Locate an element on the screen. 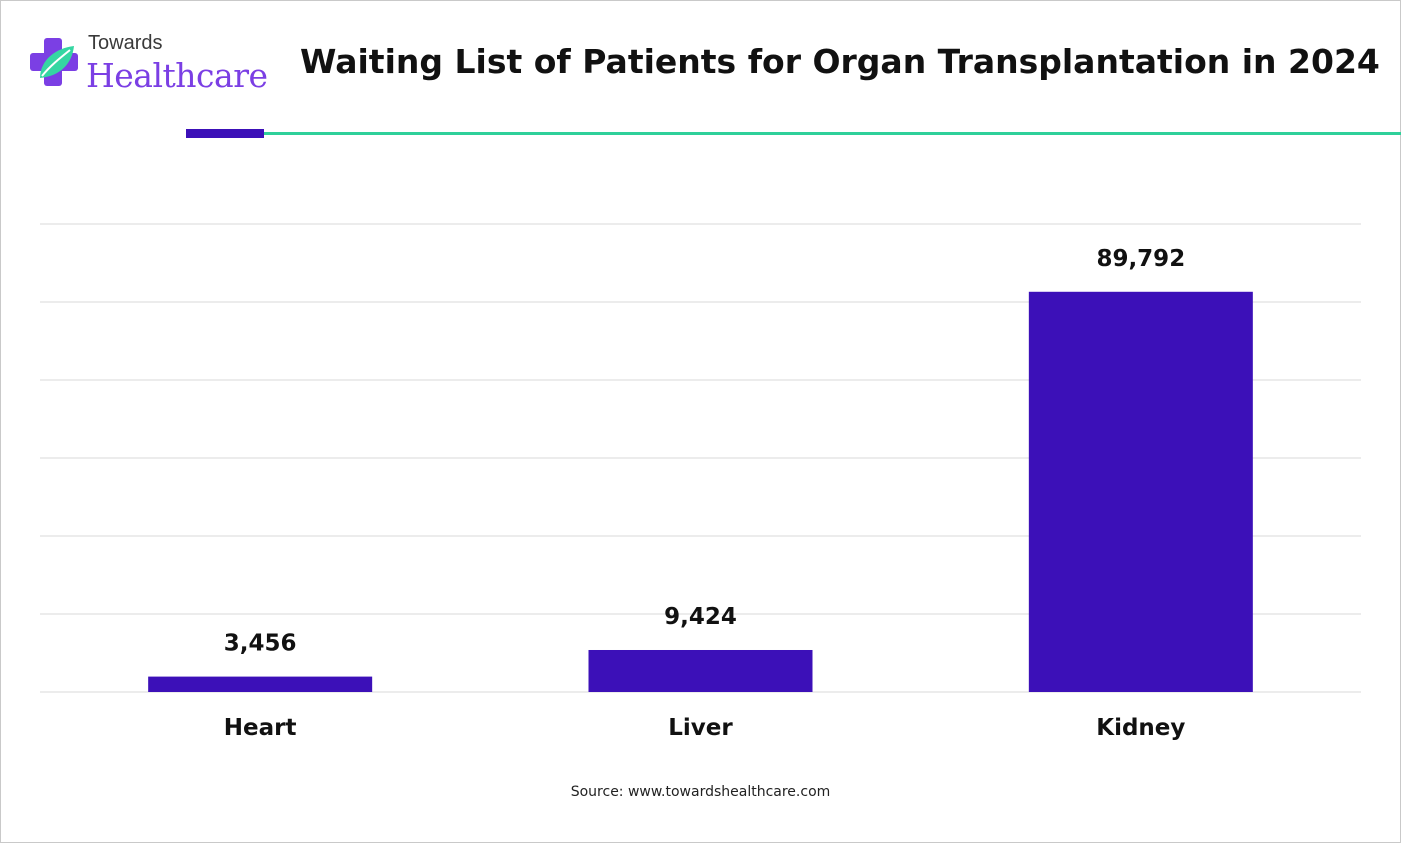 This screenshot has width=1401, height=843. data-label-liver: 9,424 is located at coordinates (700, 617).